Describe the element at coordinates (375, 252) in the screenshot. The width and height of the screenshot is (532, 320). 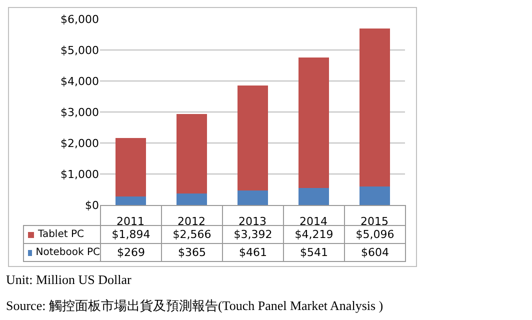
I see `data-label: $604` at that location.